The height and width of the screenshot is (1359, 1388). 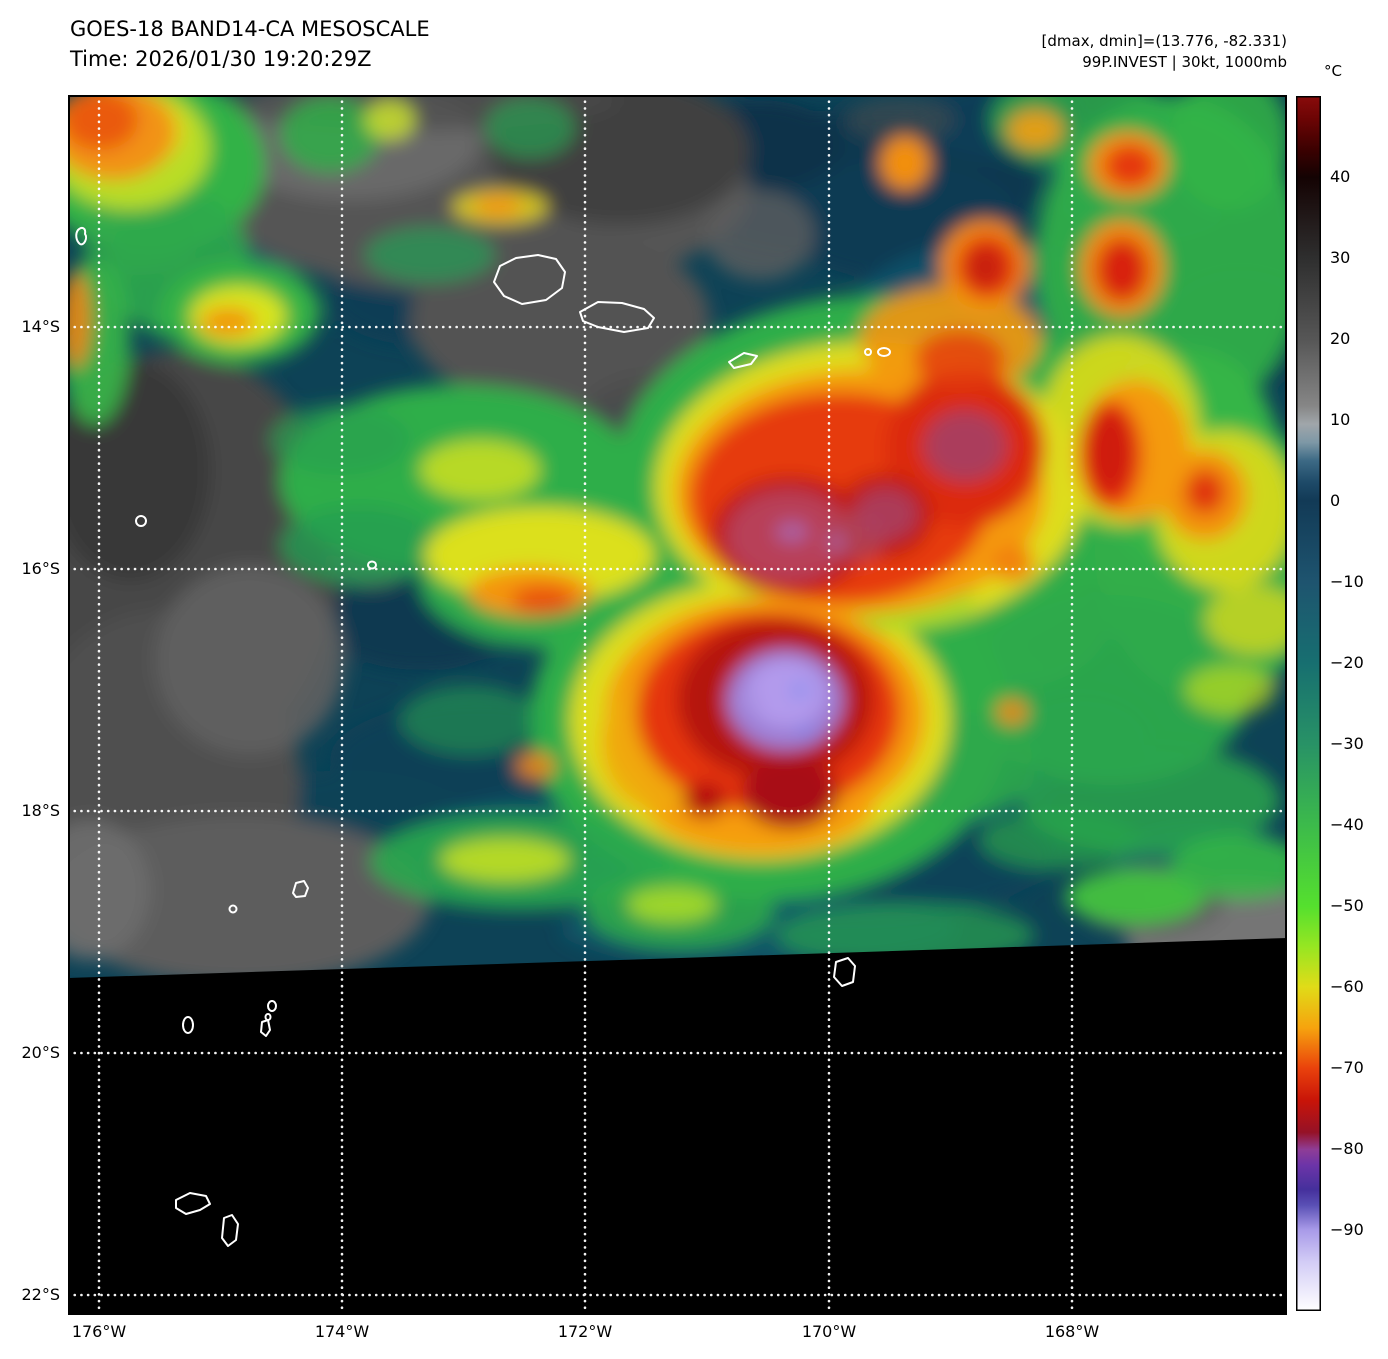 What do you see at coordinates (1184, 62) in the screenshot?
I see `storm-info-annotation: 99P.INVEST | 30kt, 1000mb` at bounding box center [1184, 62].